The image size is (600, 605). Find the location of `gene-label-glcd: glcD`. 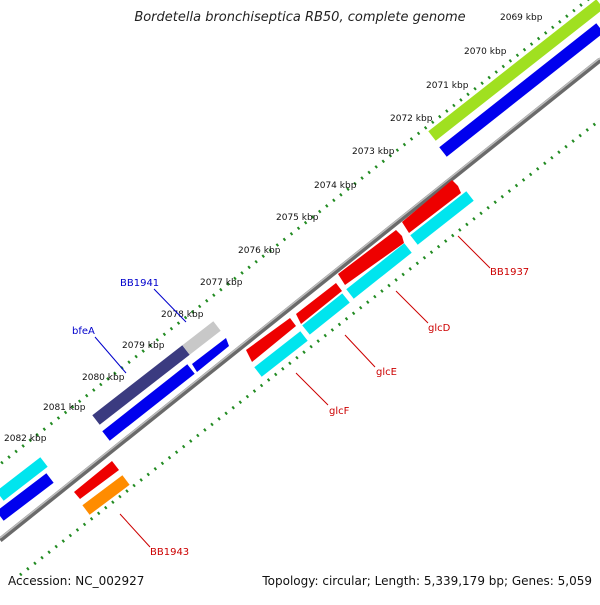

gene-label-glcd: glcD is located at coordinates (439, 328).